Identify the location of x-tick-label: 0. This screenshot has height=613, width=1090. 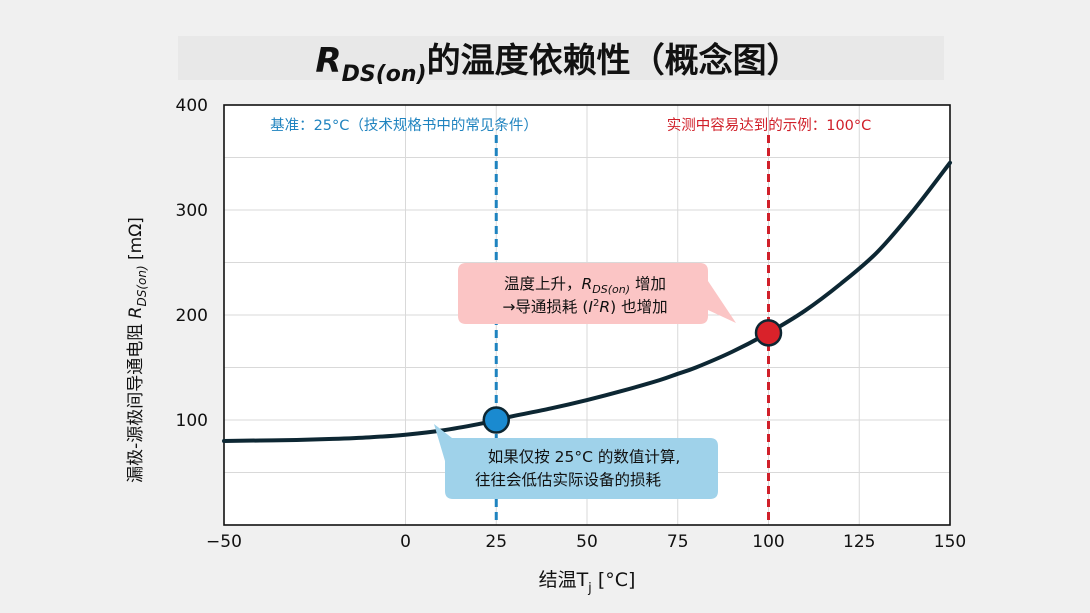
(405, 542).